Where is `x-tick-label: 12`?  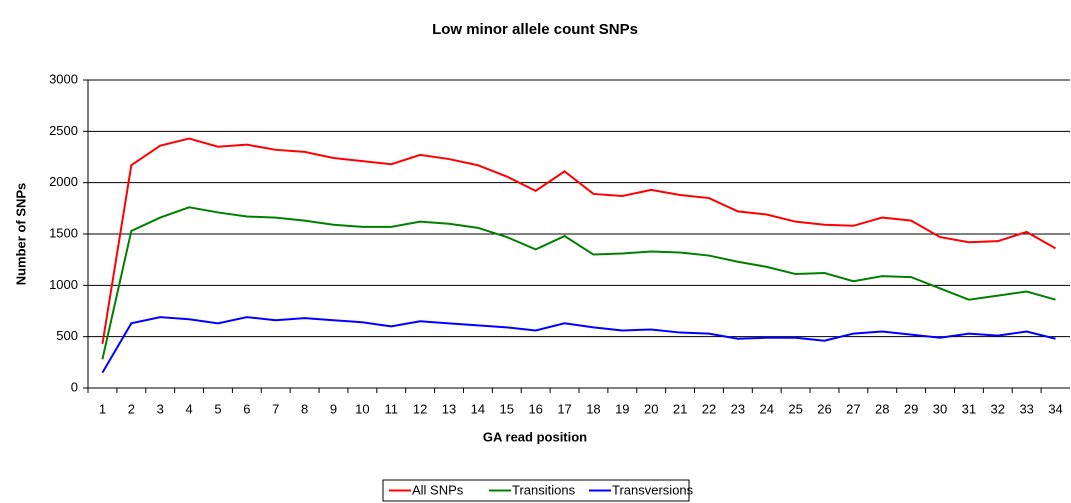
x-tick-label: 12 is located at coordinates (420, 408).